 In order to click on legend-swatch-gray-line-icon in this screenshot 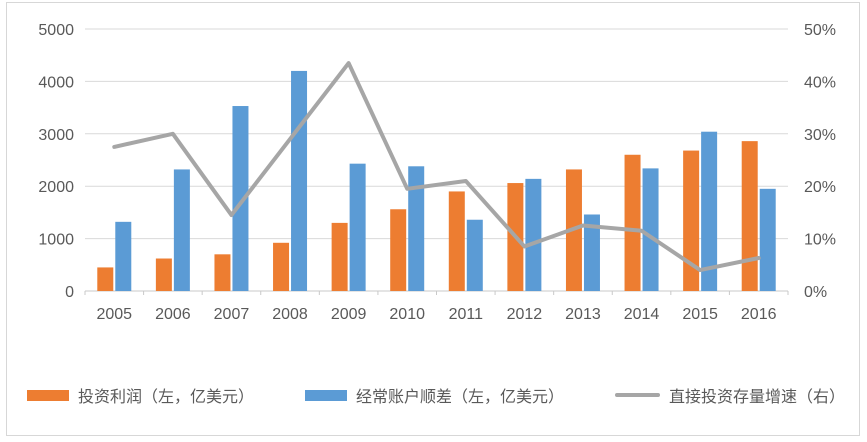, I will do `click(637, 395)`.